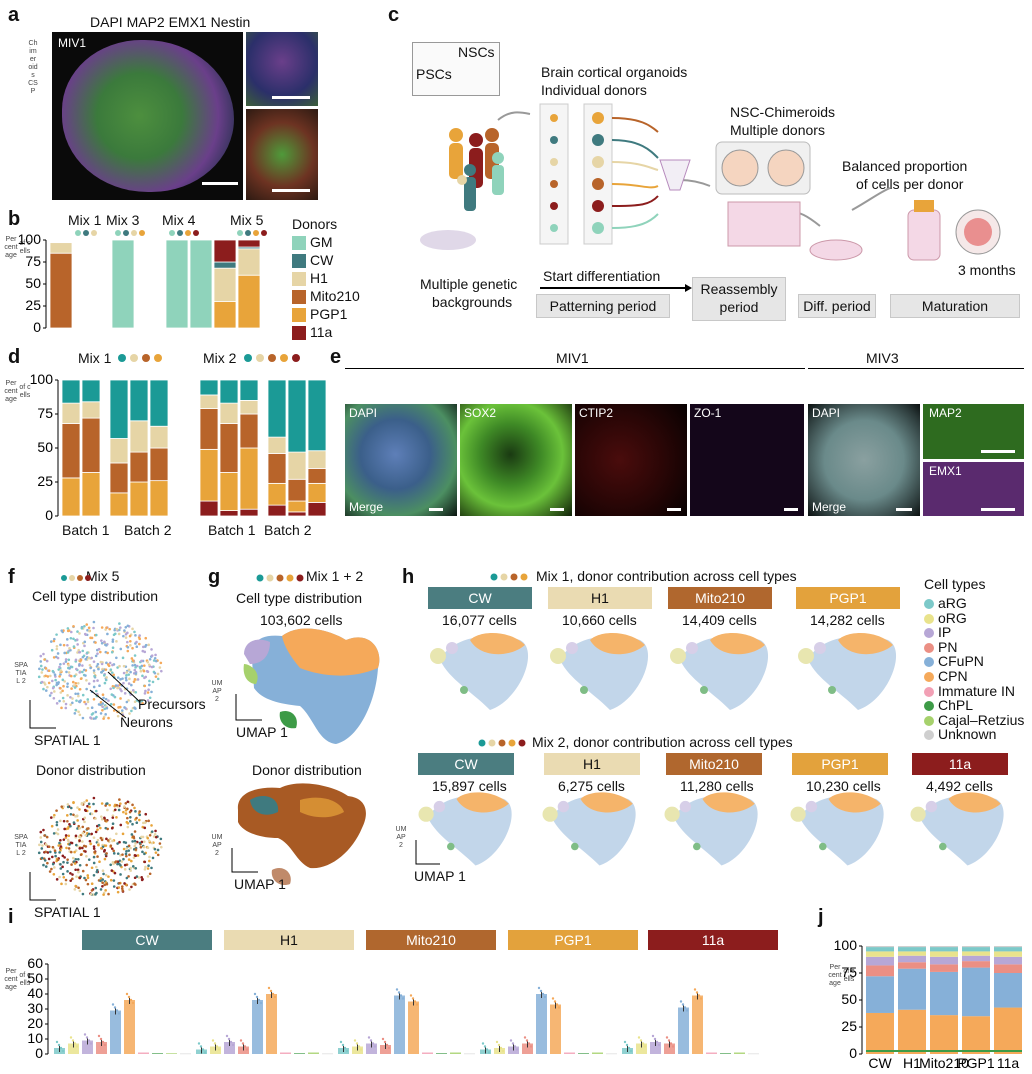 This screenshot has height=1074, width=1032. I want to click on umap-region-cpn, so click(865, 644).